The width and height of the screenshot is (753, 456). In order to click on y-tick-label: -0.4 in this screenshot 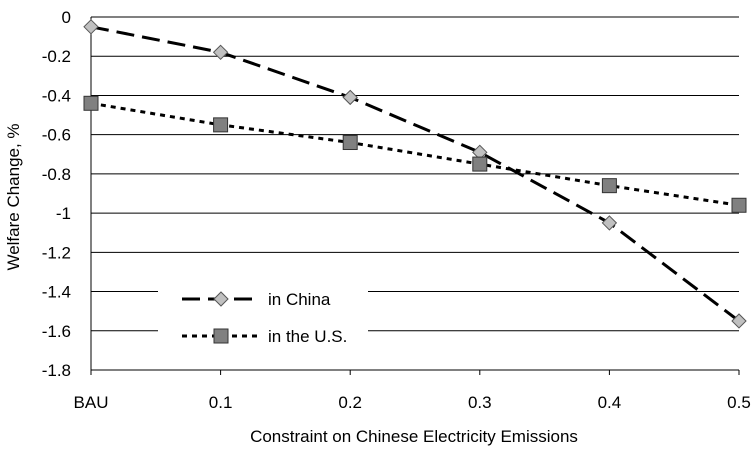, I will do `click(56, 95)`.